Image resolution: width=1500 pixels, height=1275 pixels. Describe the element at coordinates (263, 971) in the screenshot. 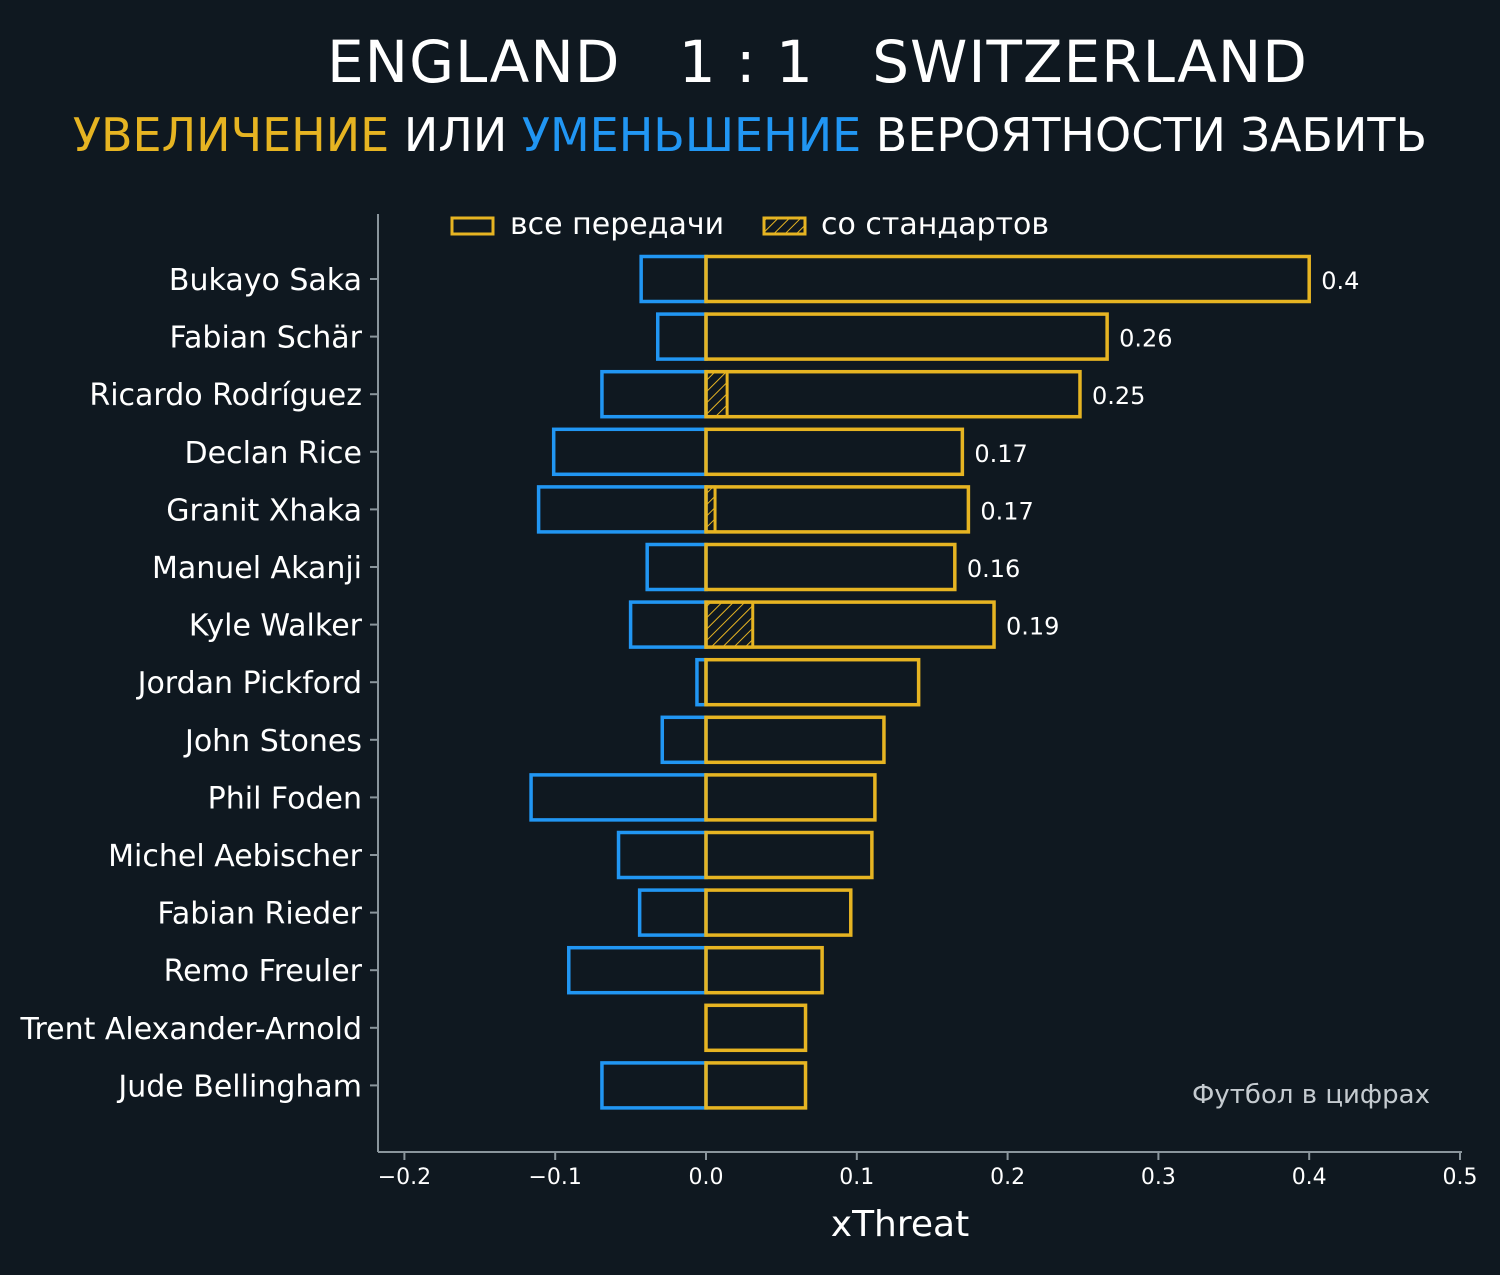

I see `y-tick-label: Remo Freuler` at that location.